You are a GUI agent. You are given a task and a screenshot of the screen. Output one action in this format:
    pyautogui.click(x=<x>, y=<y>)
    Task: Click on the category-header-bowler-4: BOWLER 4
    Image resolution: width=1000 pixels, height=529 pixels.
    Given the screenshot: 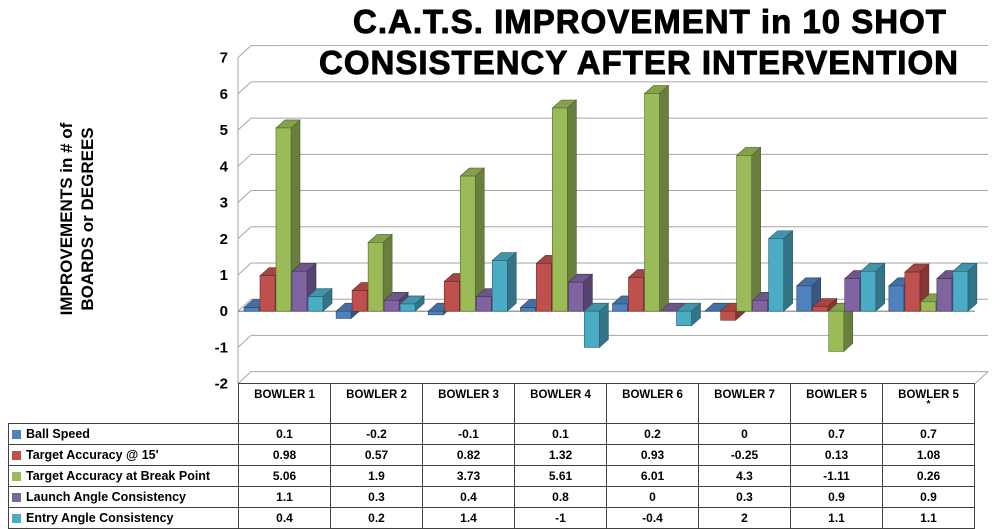 What is the action you would take?
    pyautogui.click(x=560, y=403)
    